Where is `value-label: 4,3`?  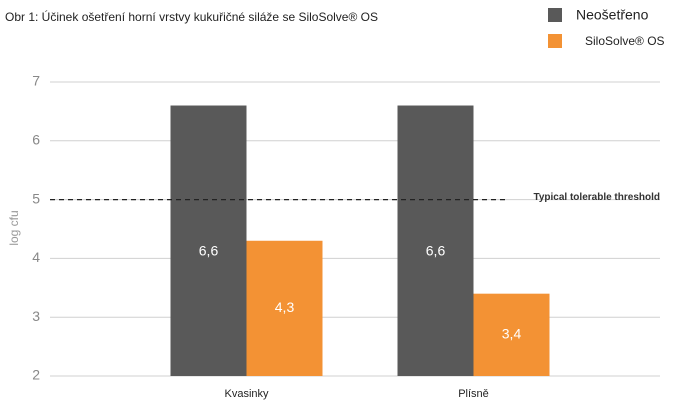
value-label: 4,3 is located at coordinates (285, 307).